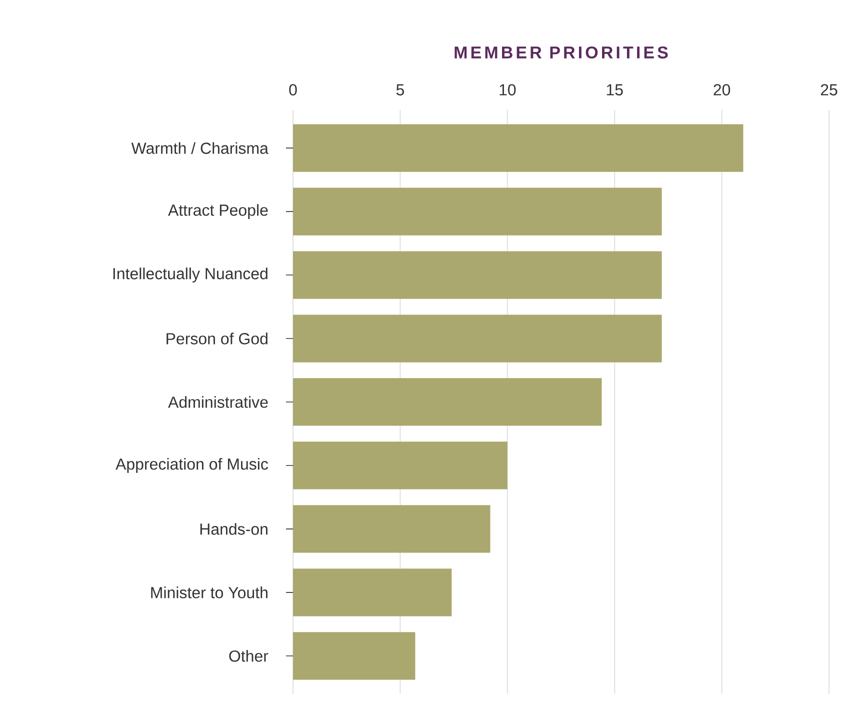 This screenshot has width=846, height=704. I want to click on y-tick-label: Warmth / Charisma, so click(199, 148).